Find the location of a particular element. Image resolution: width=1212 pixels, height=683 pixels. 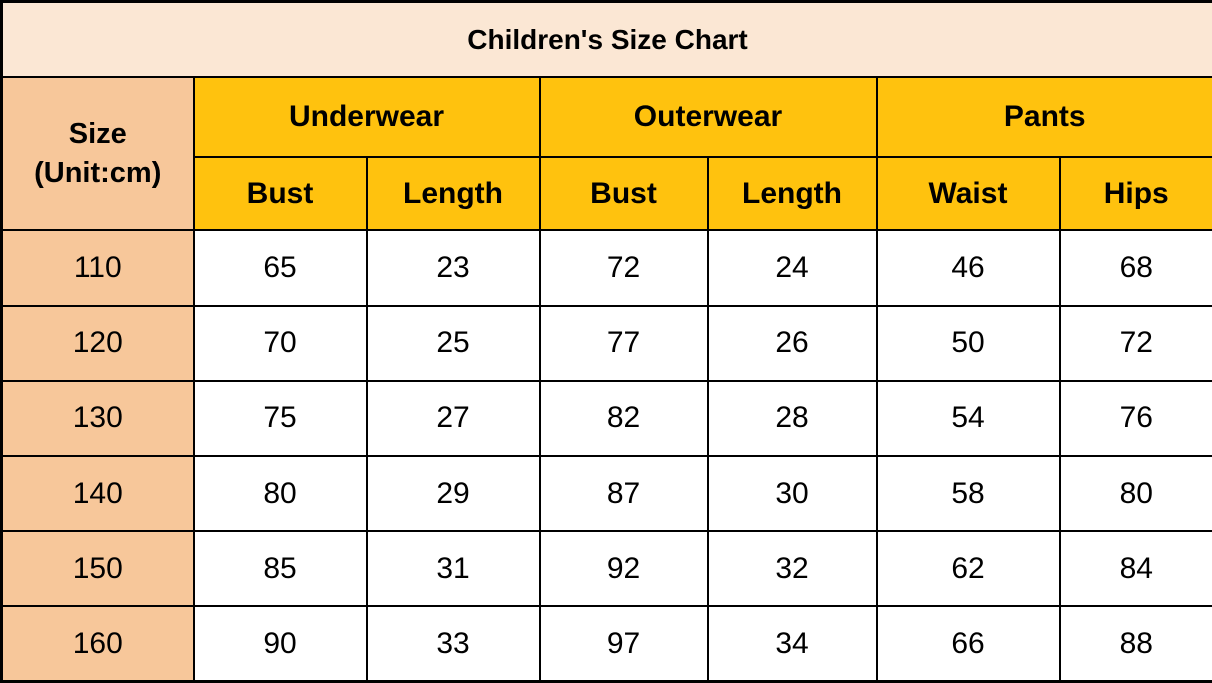

col-header-underwear-length: Length is located at coordinates (453, 194).